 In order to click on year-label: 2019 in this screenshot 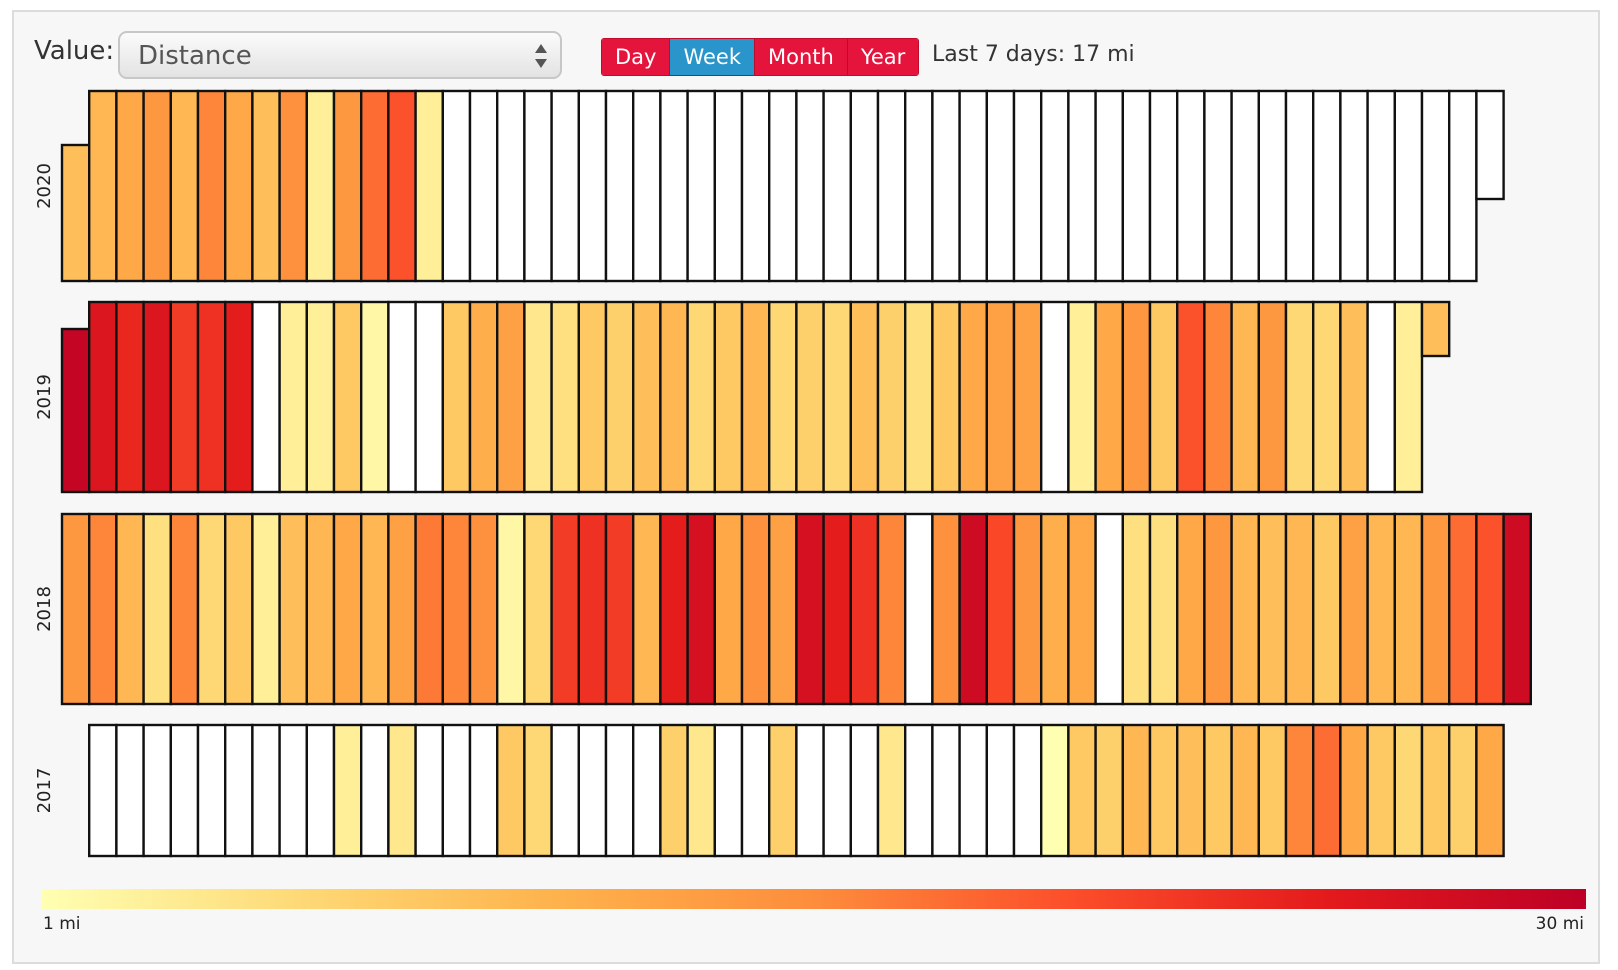, I will do `click(44, 397)`.